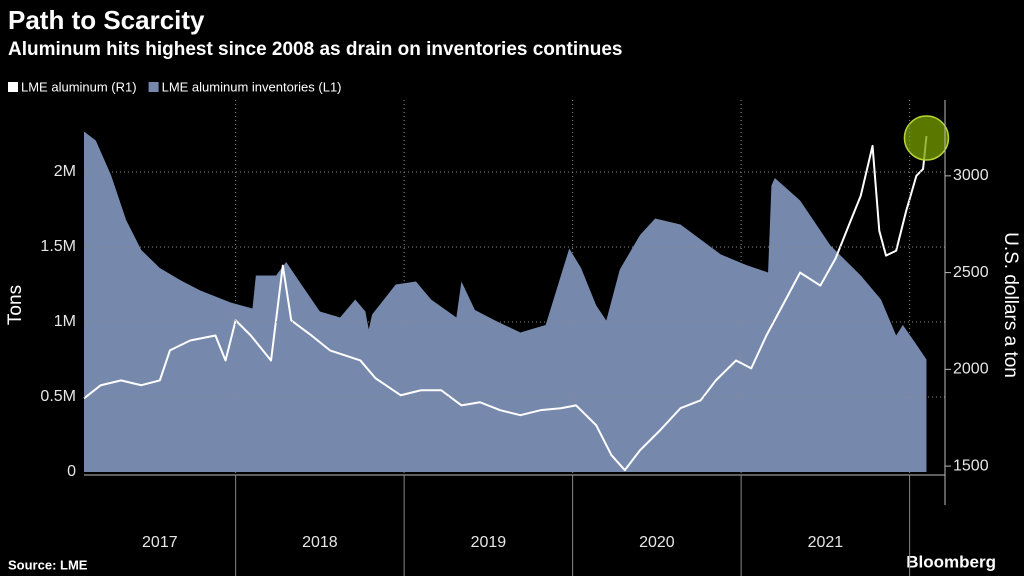 The width and height of the screenshot is (1024, 576). I want to click on x-tick-label: 2020, so click(657, 542).